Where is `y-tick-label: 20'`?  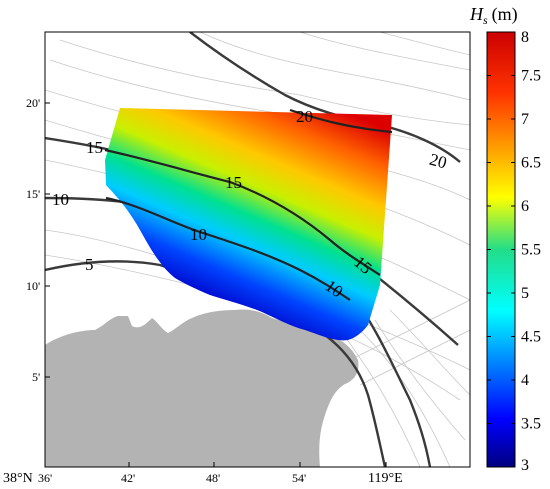
y-tick-label: 20' is located at coordinates (33, 103).